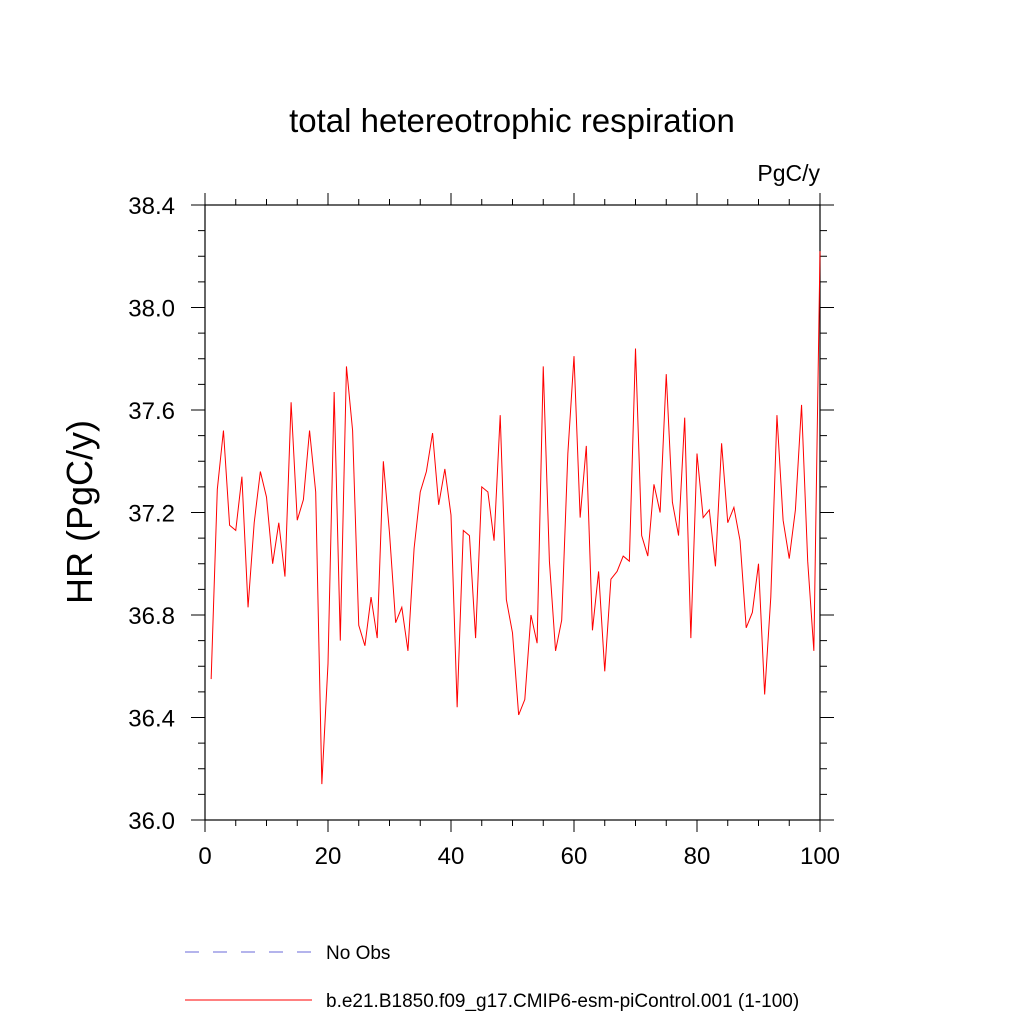  Describe the element at coordinates (151, 514) in the screenshot. I see `y-tick-label: 37.2` at that location.